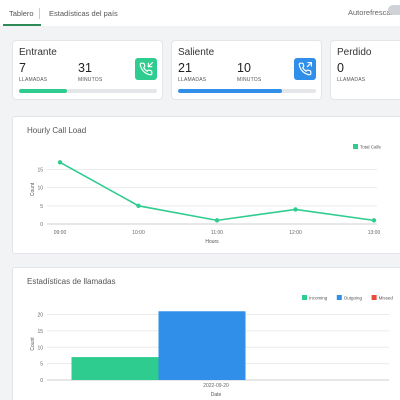 The image size is (400, 400). I want to click on panel-title: Hourly Call Load, so click(57, 130).